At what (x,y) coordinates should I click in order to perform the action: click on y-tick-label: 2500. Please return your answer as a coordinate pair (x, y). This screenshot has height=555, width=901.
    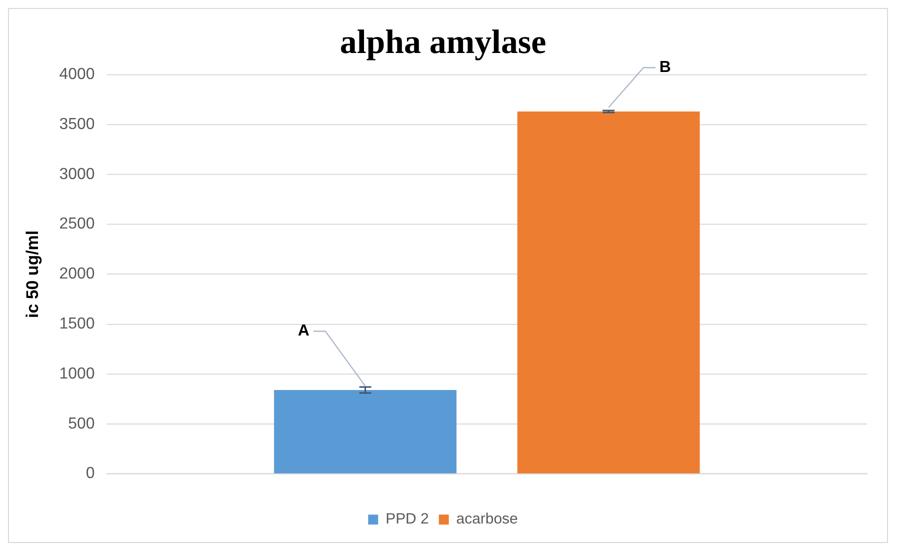
    Looking at the image, I should click on (77, 224).